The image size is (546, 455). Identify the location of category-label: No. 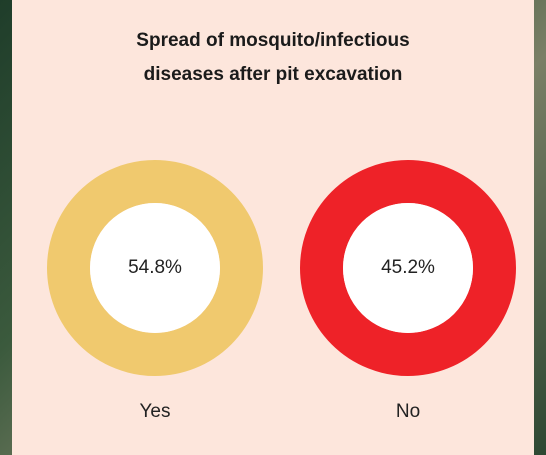
(408, 411).